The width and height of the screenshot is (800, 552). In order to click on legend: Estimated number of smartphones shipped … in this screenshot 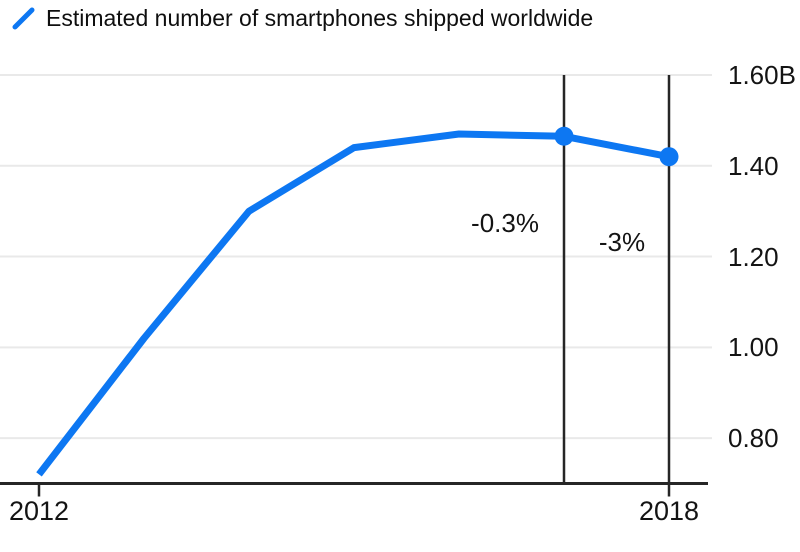, I will do `click(301, 18)`.